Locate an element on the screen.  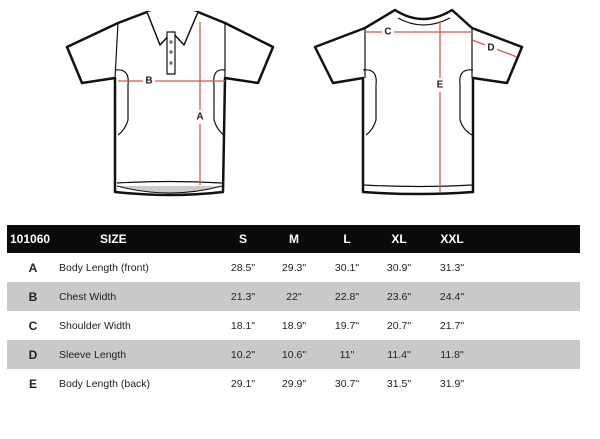
size-xxl: XXL is located at coordinates (452, 239).